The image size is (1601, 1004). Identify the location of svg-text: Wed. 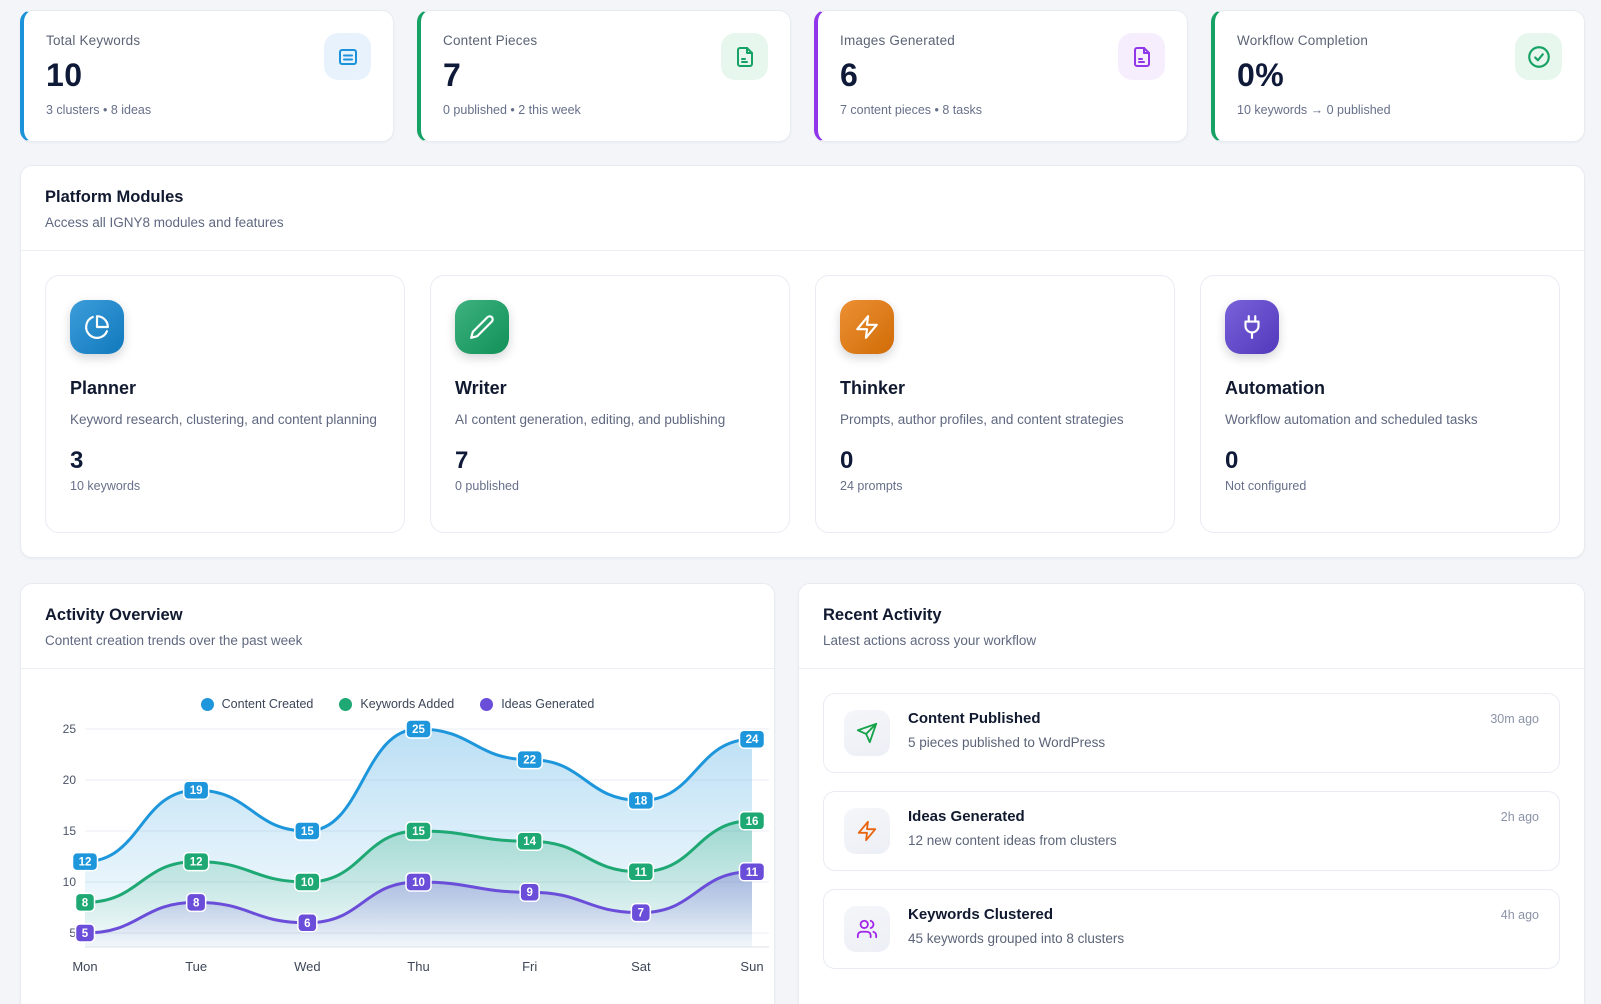
(307, 966).